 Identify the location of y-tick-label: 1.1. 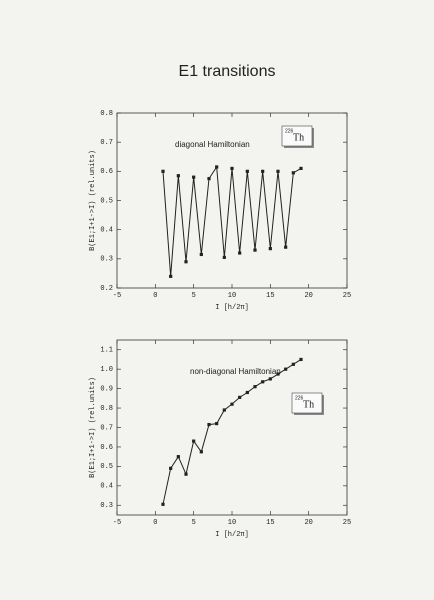
(106, 351).